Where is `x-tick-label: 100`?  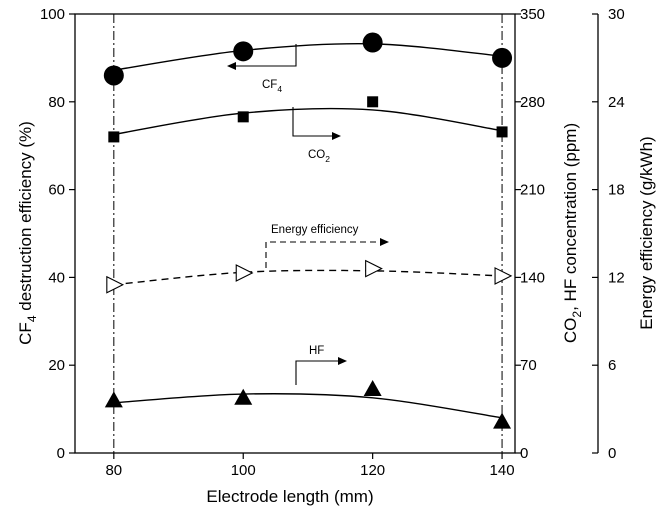 x-tick-label: 100 is located at coordinates (243, 470).